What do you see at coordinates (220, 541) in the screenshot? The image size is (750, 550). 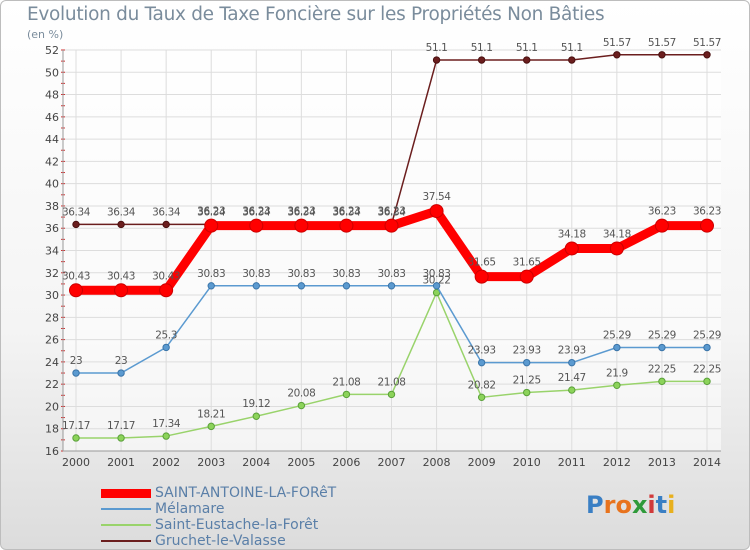 I see `legend-label: Gruchet-le-Valasse` at bounding box center [220, 541].